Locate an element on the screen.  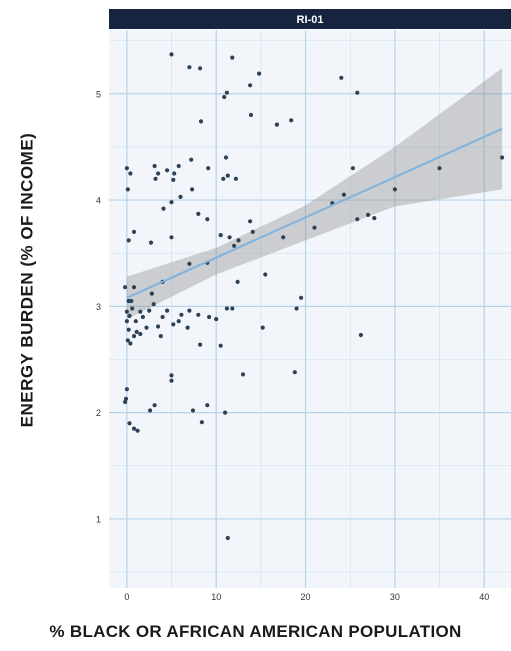
facet-header: RI-01 is located at coordinates (310, 19).